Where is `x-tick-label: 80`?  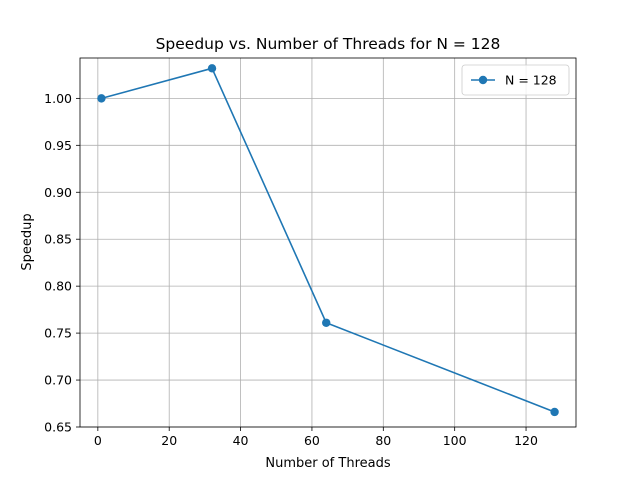 x-tick-label: 80 is located at coordinates (383, 440).